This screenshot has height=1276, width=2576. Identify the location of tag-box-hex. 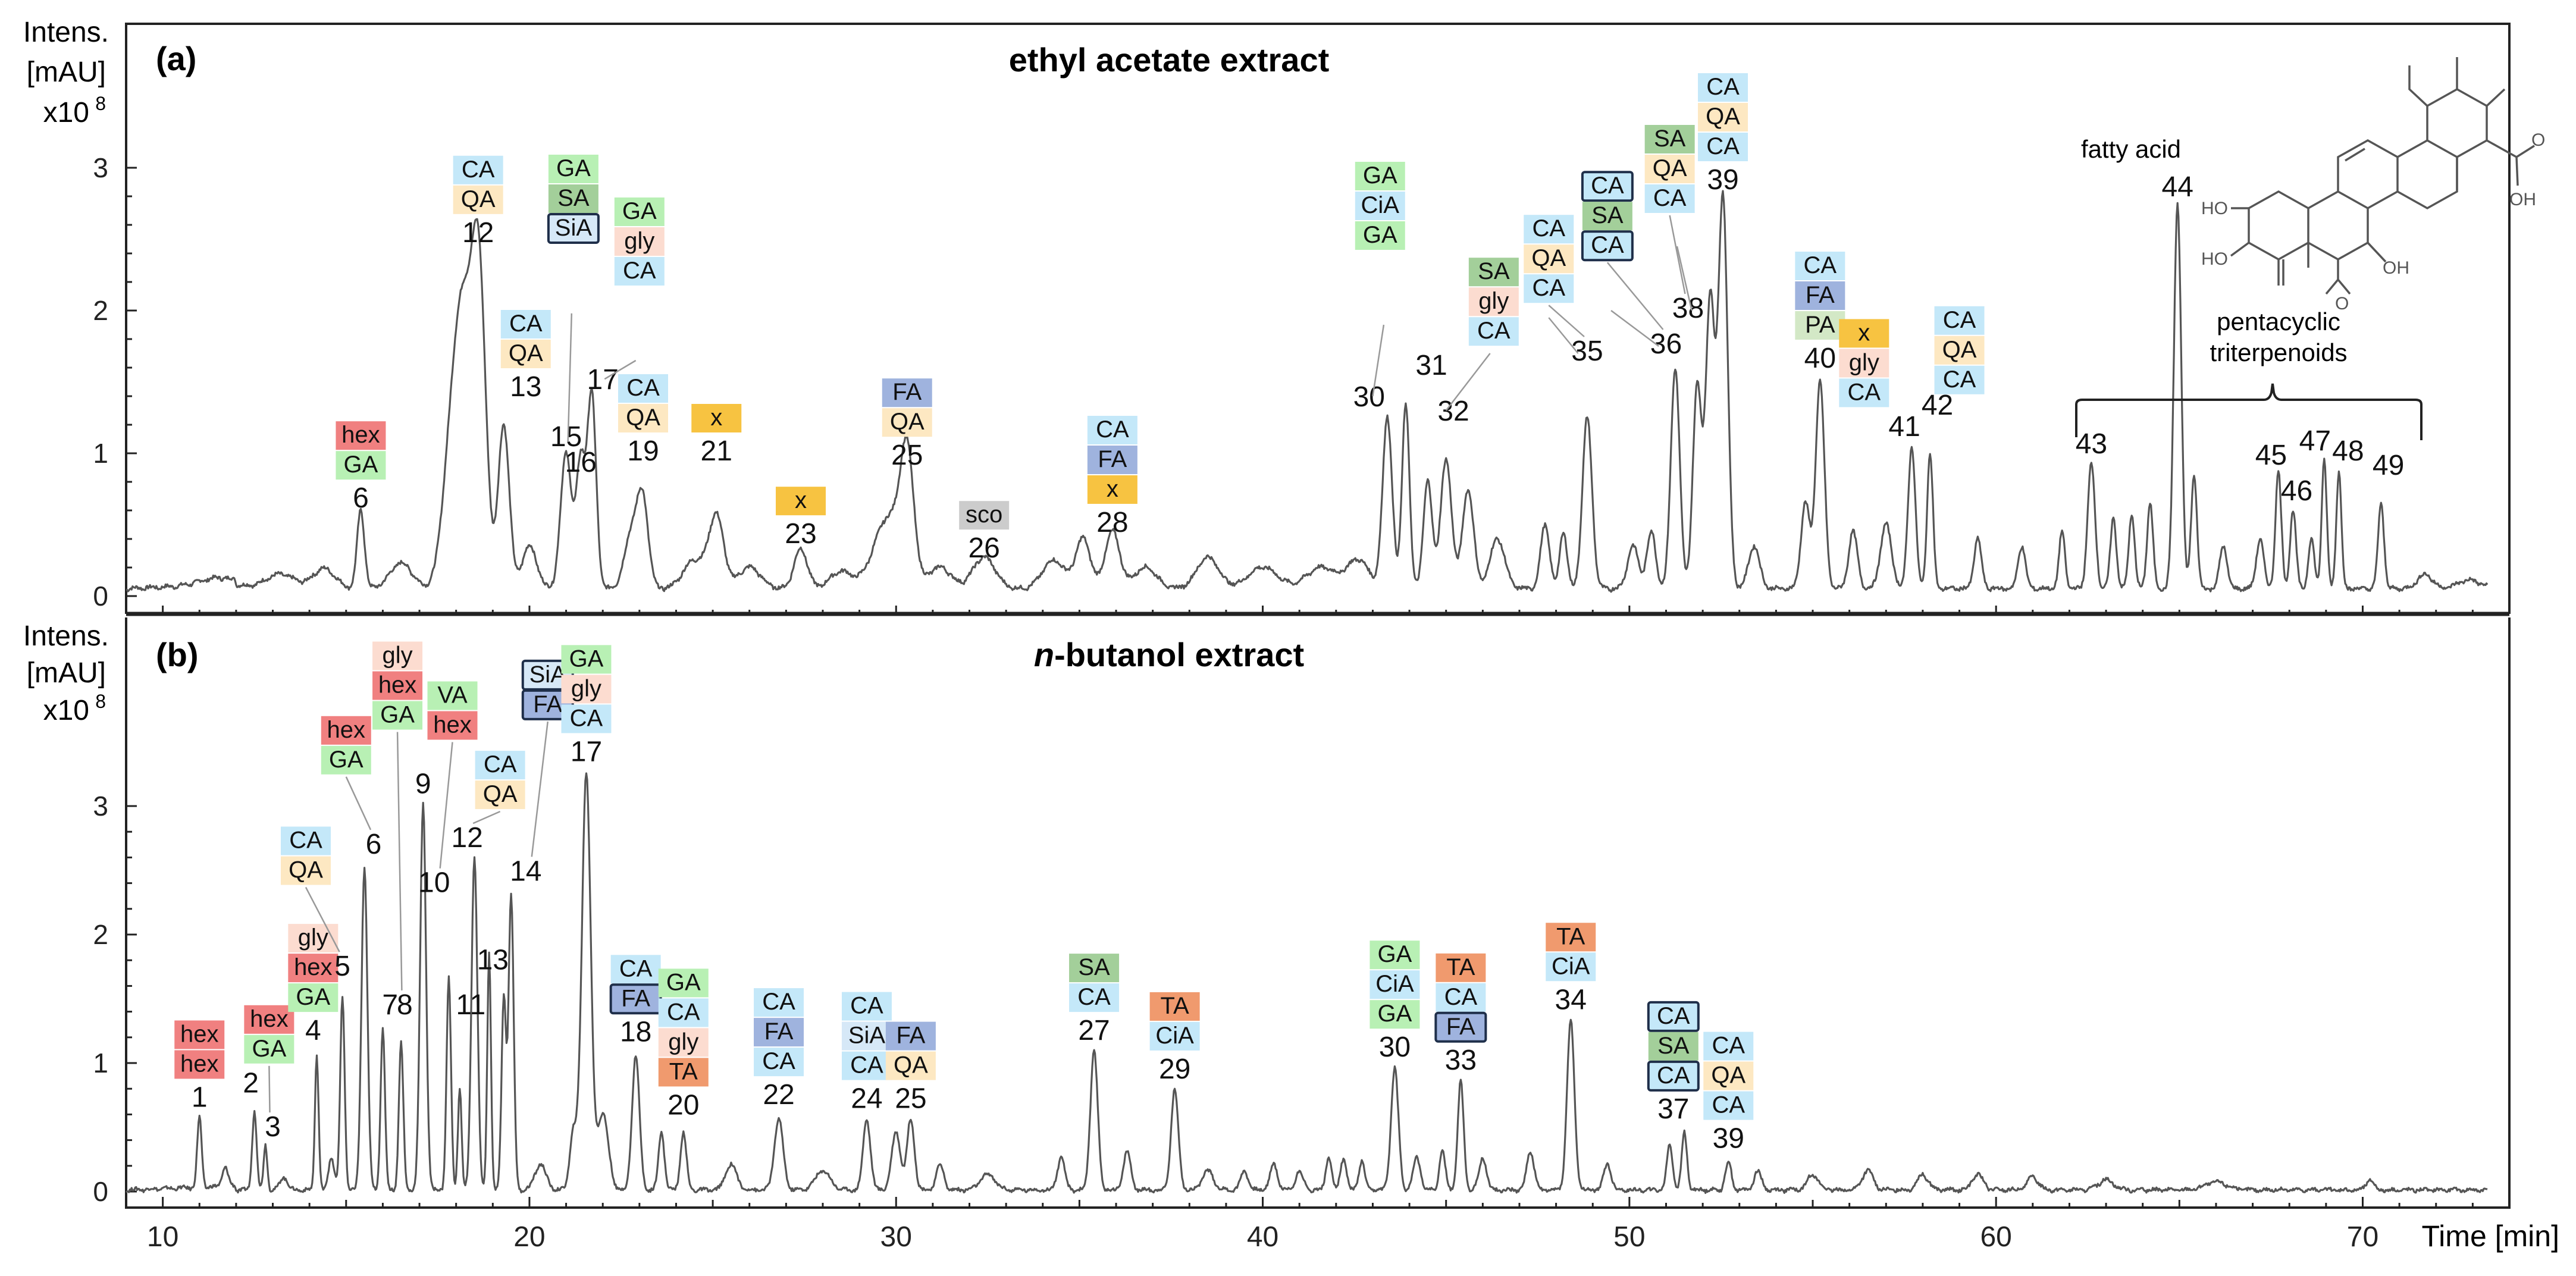
(346, 731).